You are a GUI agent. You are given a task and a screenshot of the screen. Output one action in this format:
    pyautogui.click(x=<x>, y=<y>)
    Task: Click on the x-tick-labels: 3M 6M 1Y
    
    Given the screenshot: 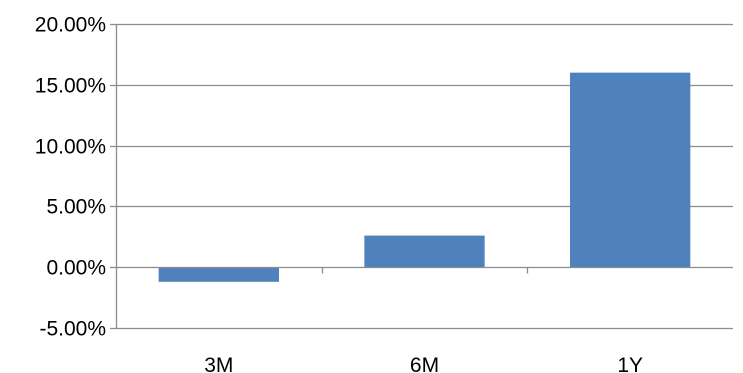 What is the action you would take?
    pyautogui.click(x=423, y=363)
    